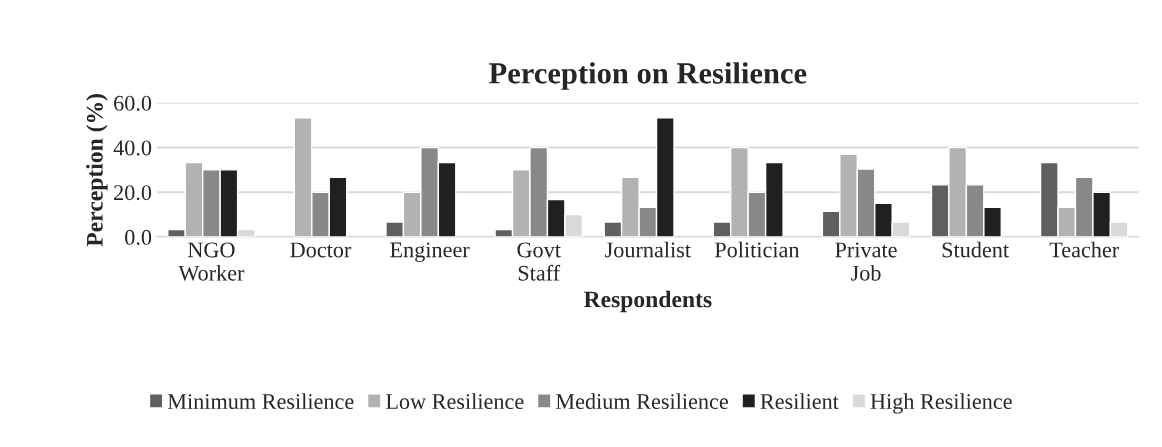 Image resolution: width=1162 pixels, height=447 pixels. What do you see at coordinates (641, 401) in the screenshot?
I see `legend-label: Medium Resilience` at bounding box center [641, 401].